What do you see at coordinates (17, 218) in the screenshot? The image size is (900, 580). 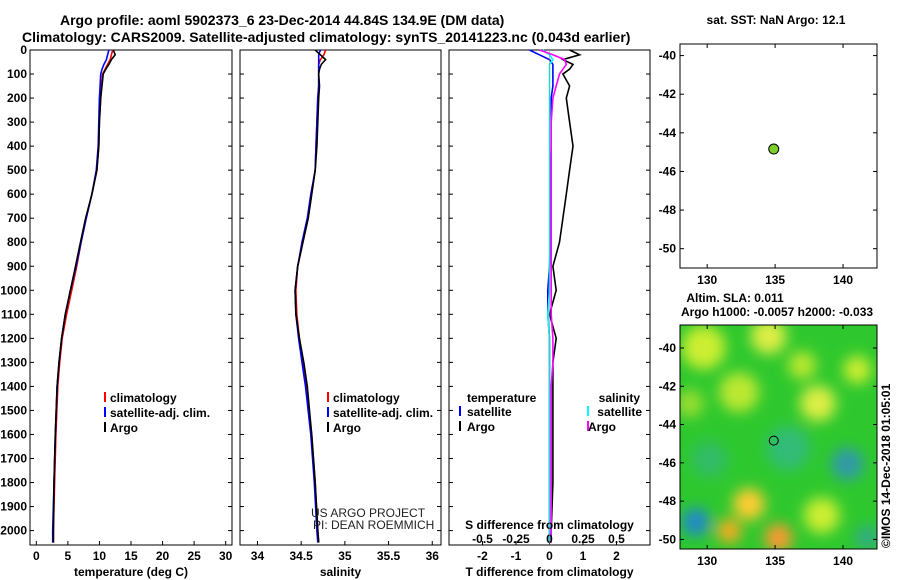 I see `y-tick-label: 700` at bounding box center [17, 218].